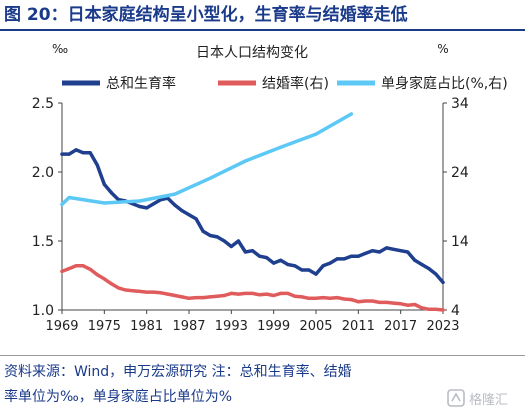  I want to click on x-tick-label: 1969, so click(61, 326).